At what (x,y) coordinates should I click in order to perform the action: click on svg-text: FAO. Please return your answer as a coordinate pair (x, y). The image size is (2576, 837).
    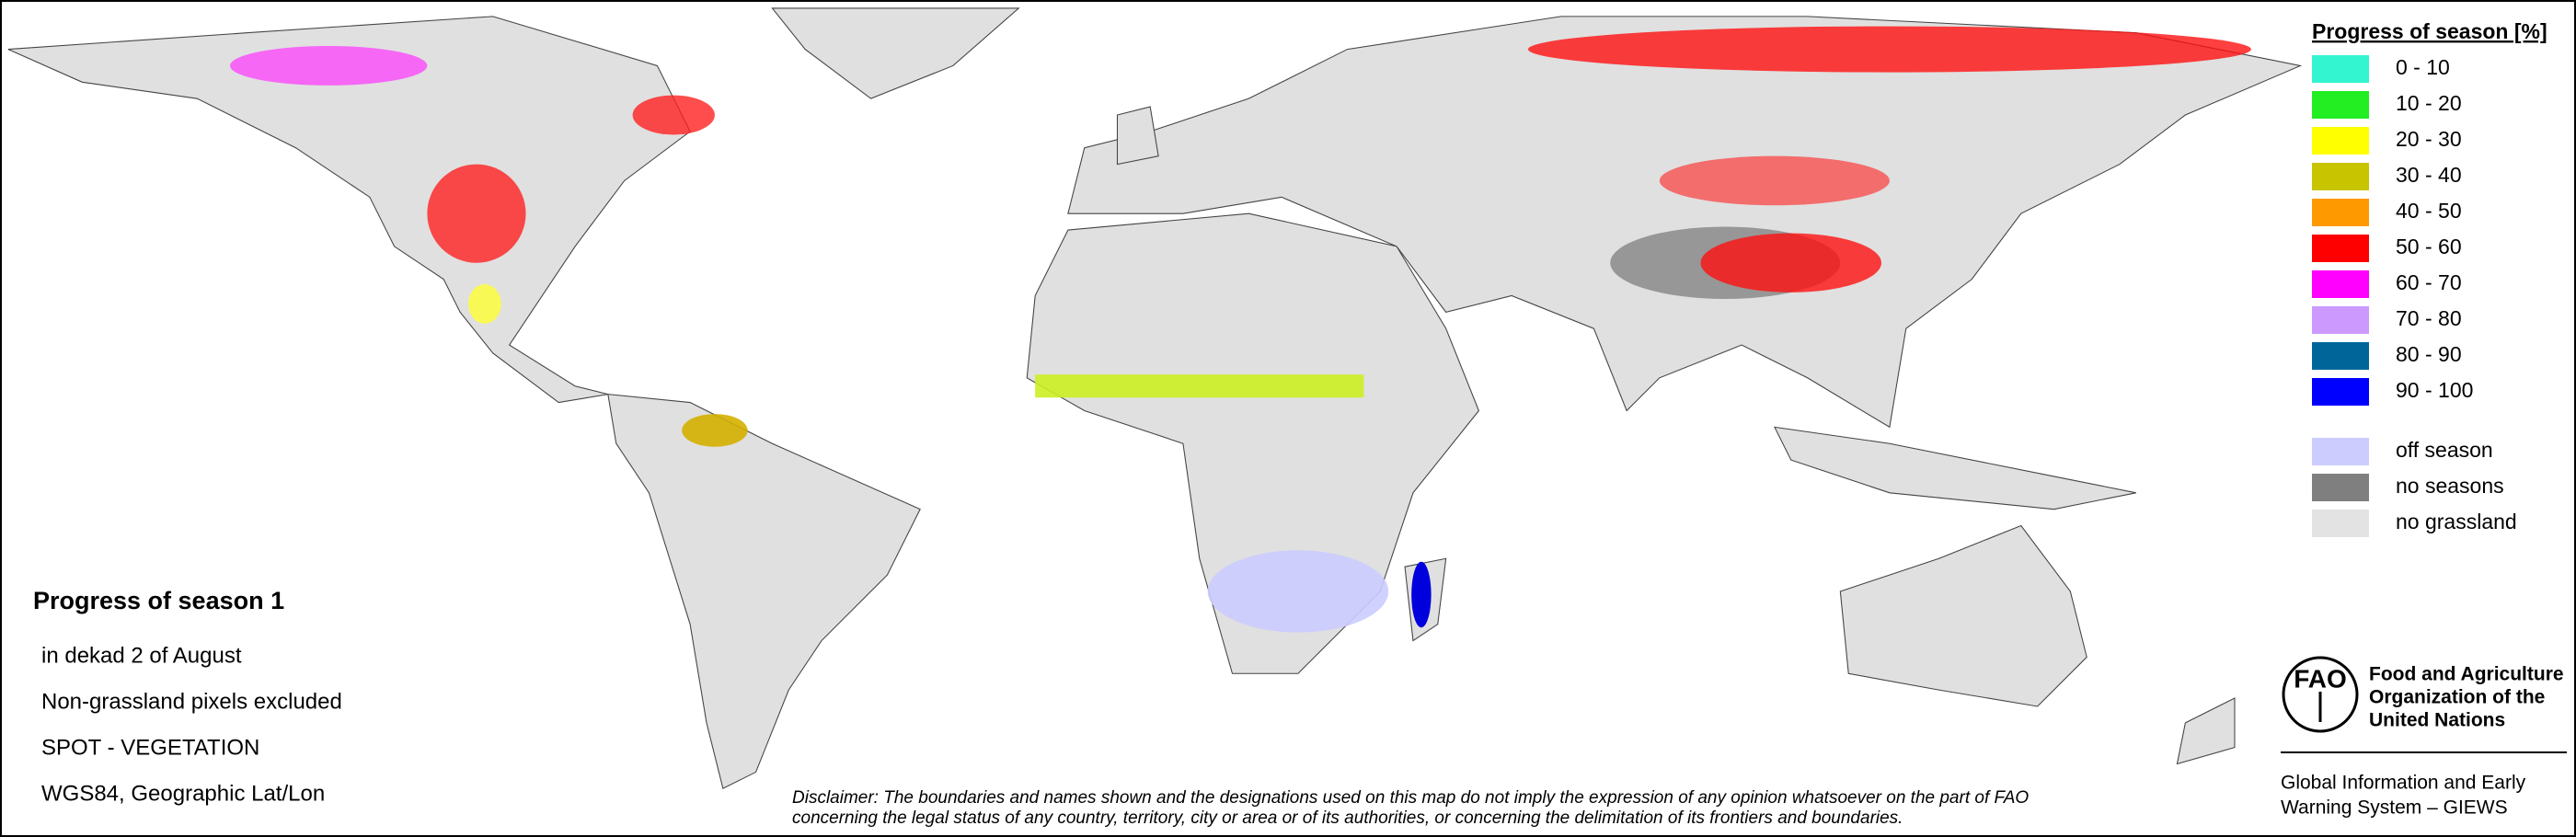
    Looking at the image, I should click on (2320, 678).